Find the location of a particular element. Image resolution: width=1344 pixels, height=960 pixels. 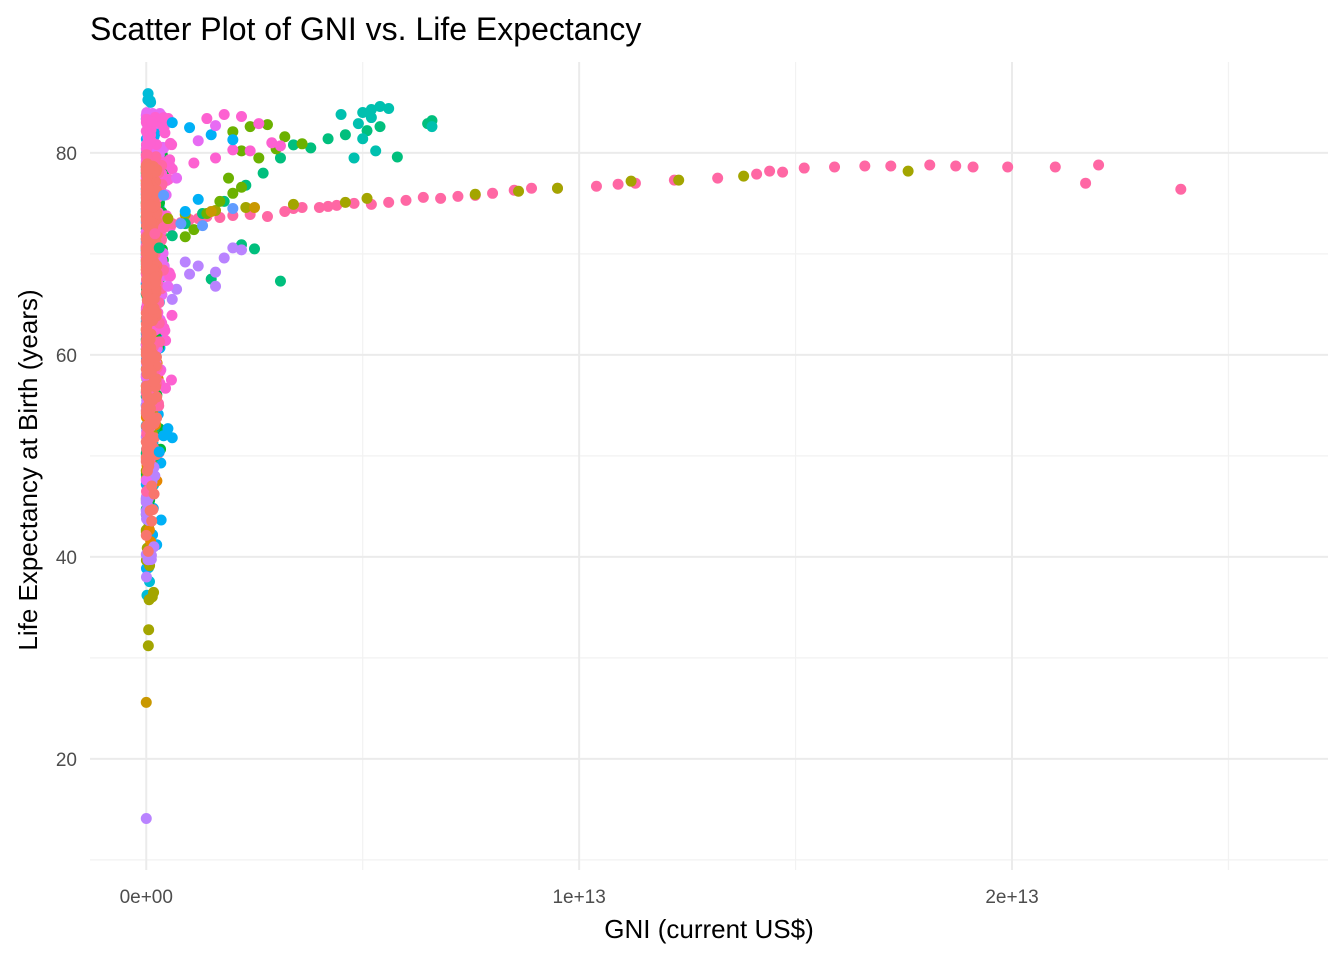

x-tick-label: 0e+00 is located at coordinates (146, 897).